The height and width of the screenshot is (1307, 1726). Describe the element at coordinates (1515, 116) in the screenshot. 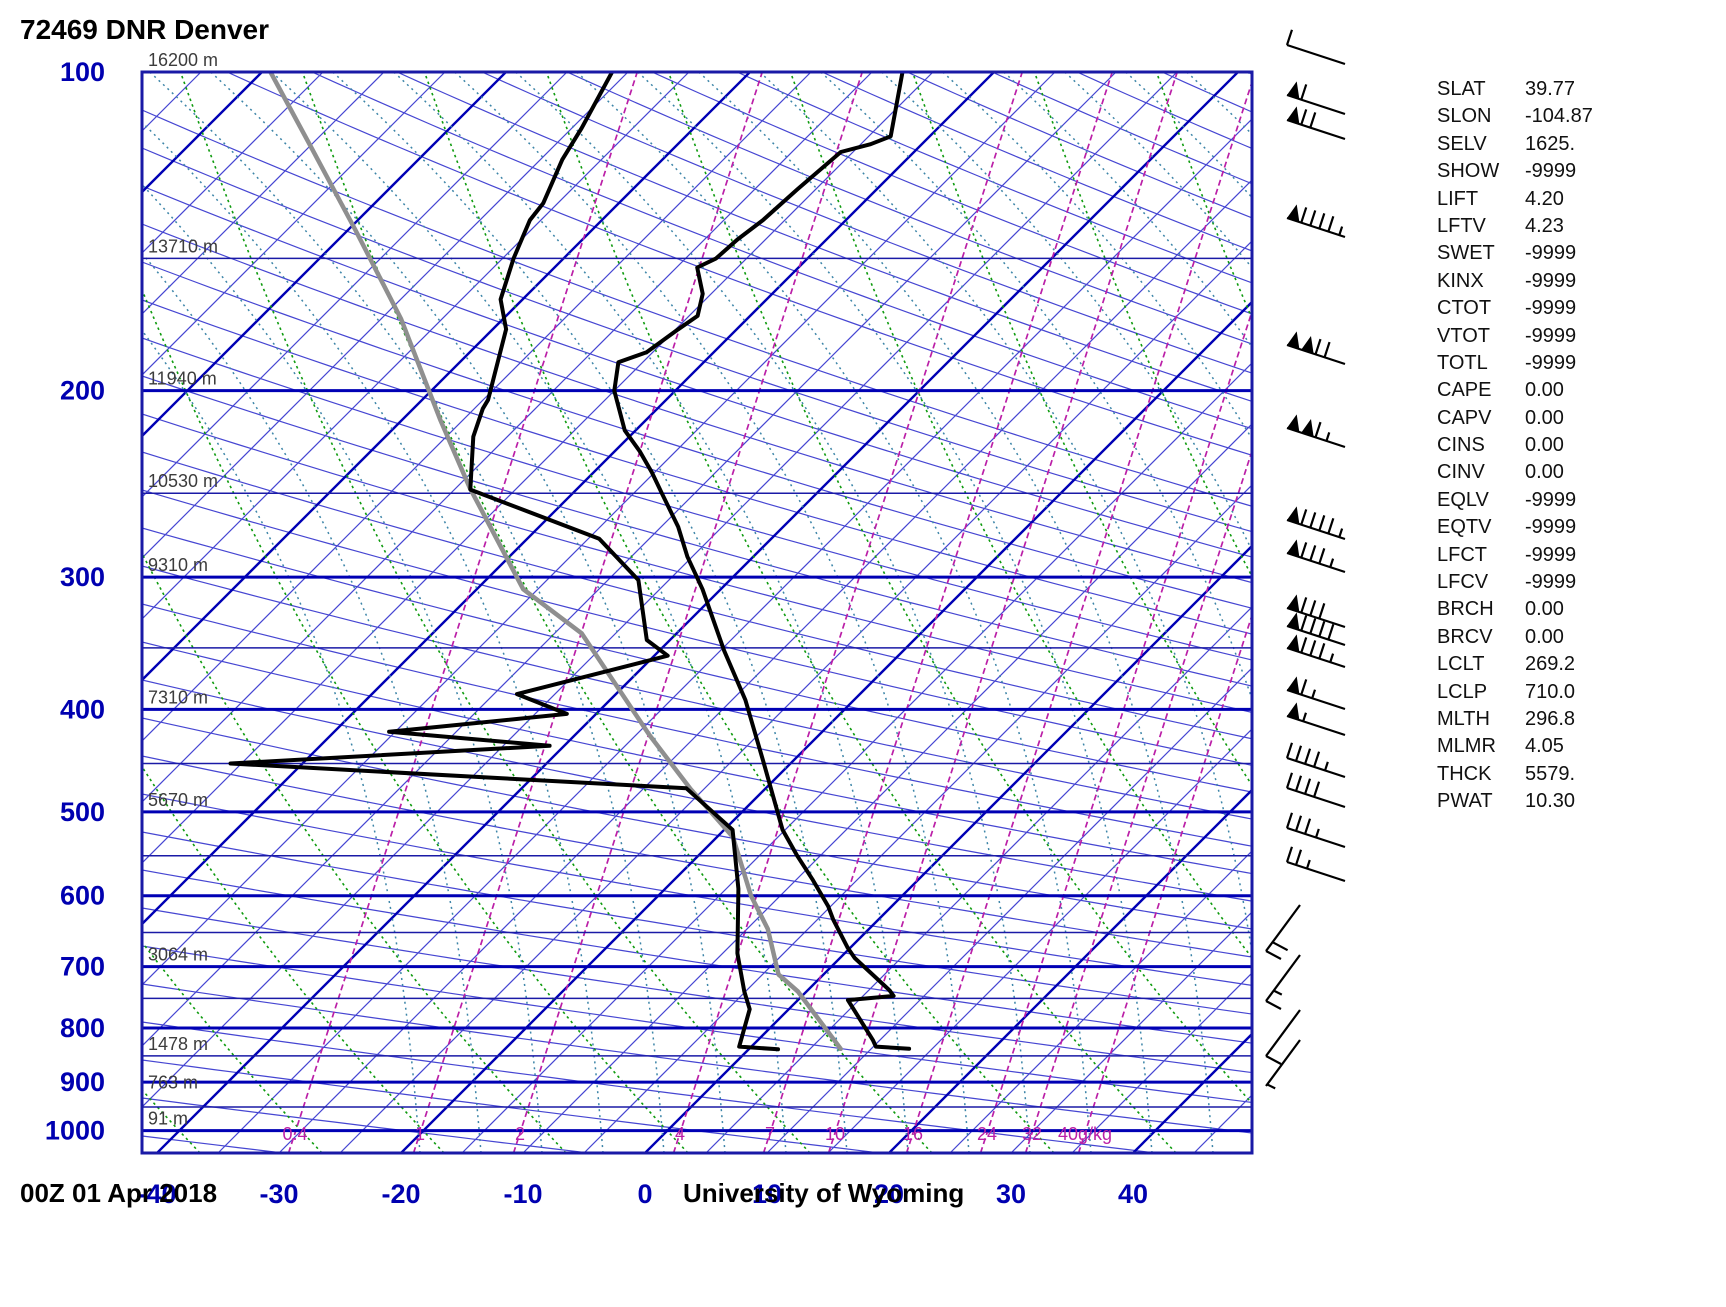

I see `stat-row-slon: SLON -104.87` at that location.